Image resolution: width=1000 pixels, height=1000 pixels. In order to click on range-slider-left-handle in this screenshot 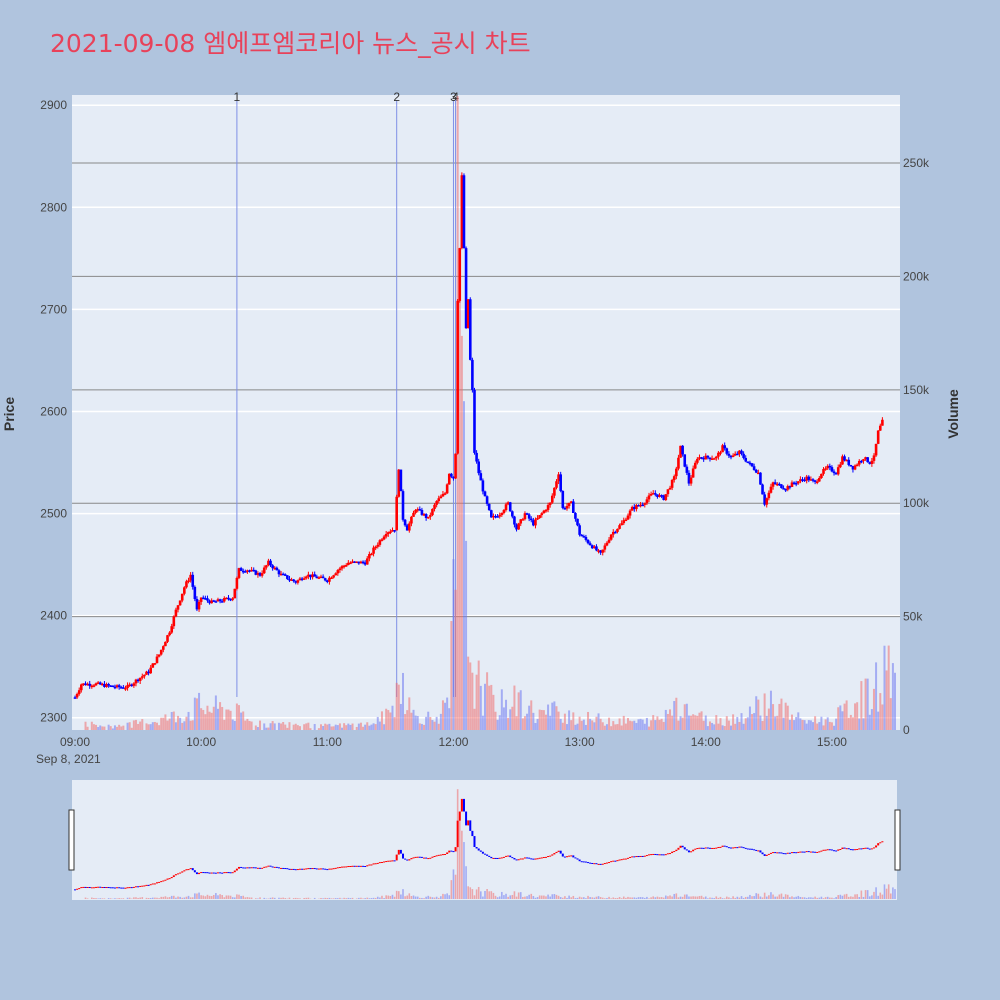, I will do `click(71, 840)`.